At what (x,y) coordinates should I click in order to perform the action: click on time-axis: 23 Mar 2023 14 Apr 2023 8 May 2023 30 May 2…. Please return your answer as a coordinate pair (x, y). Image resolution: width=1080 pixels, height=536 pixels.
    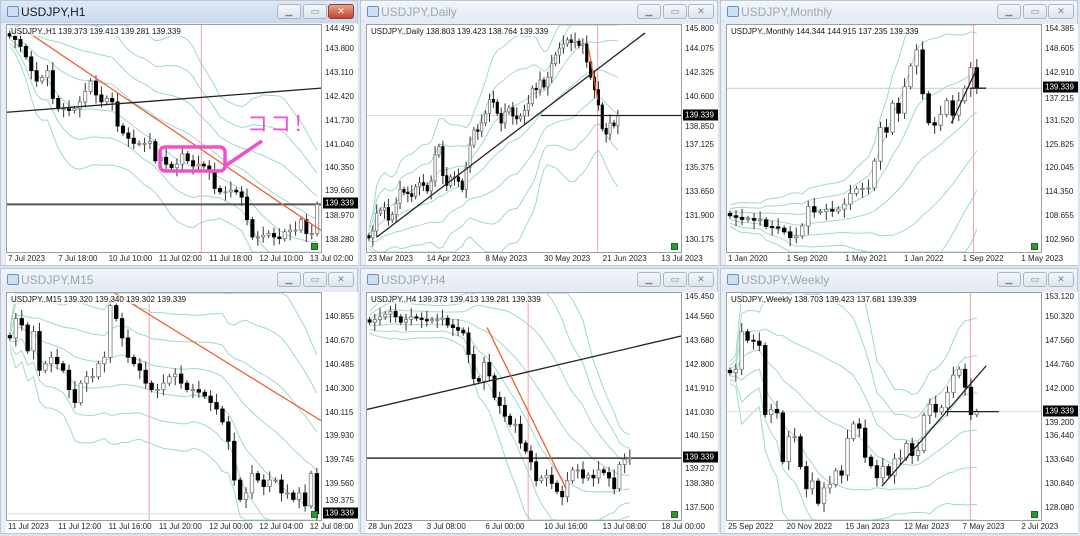
    Looking at the image, I should click on (542, 259).